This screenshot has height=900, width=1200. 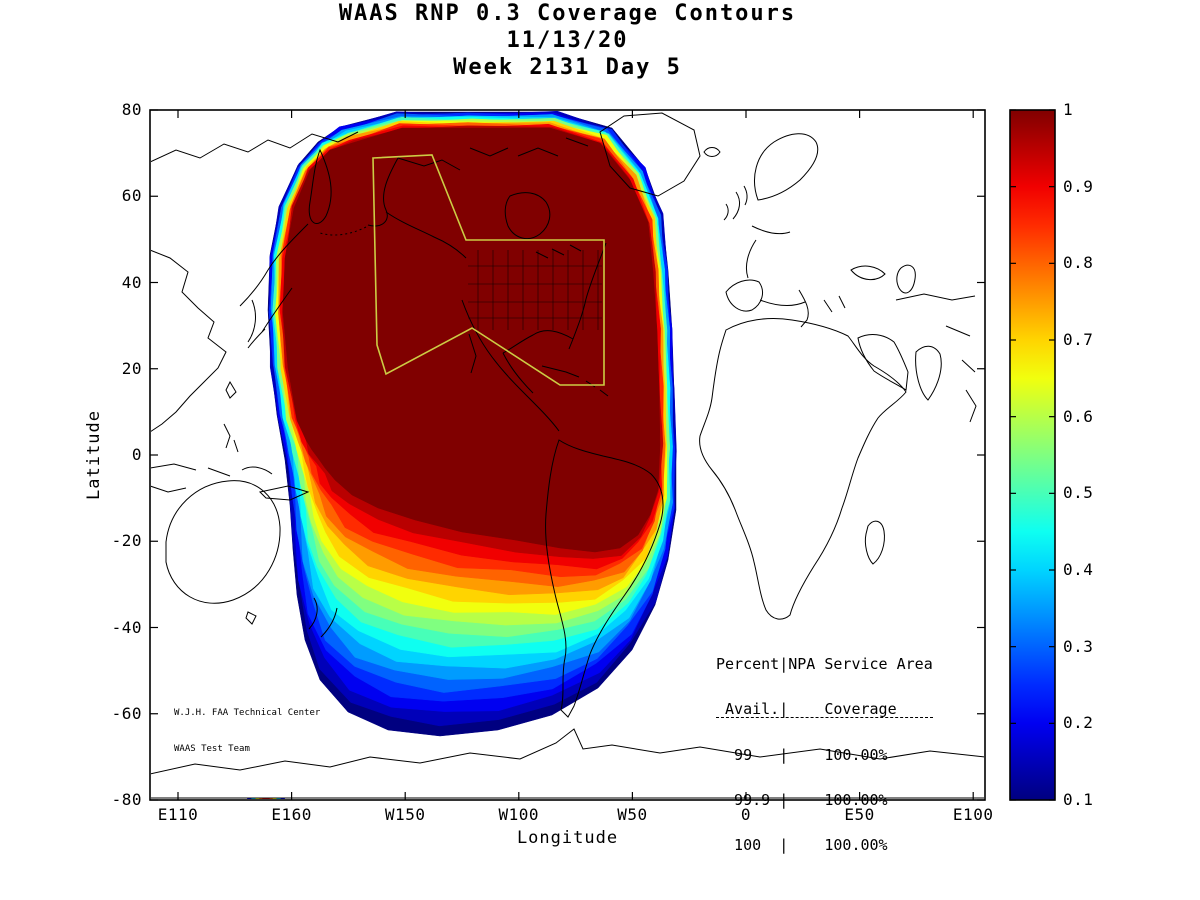 I want to click on philippines-outline, so click(x=231, y=438).